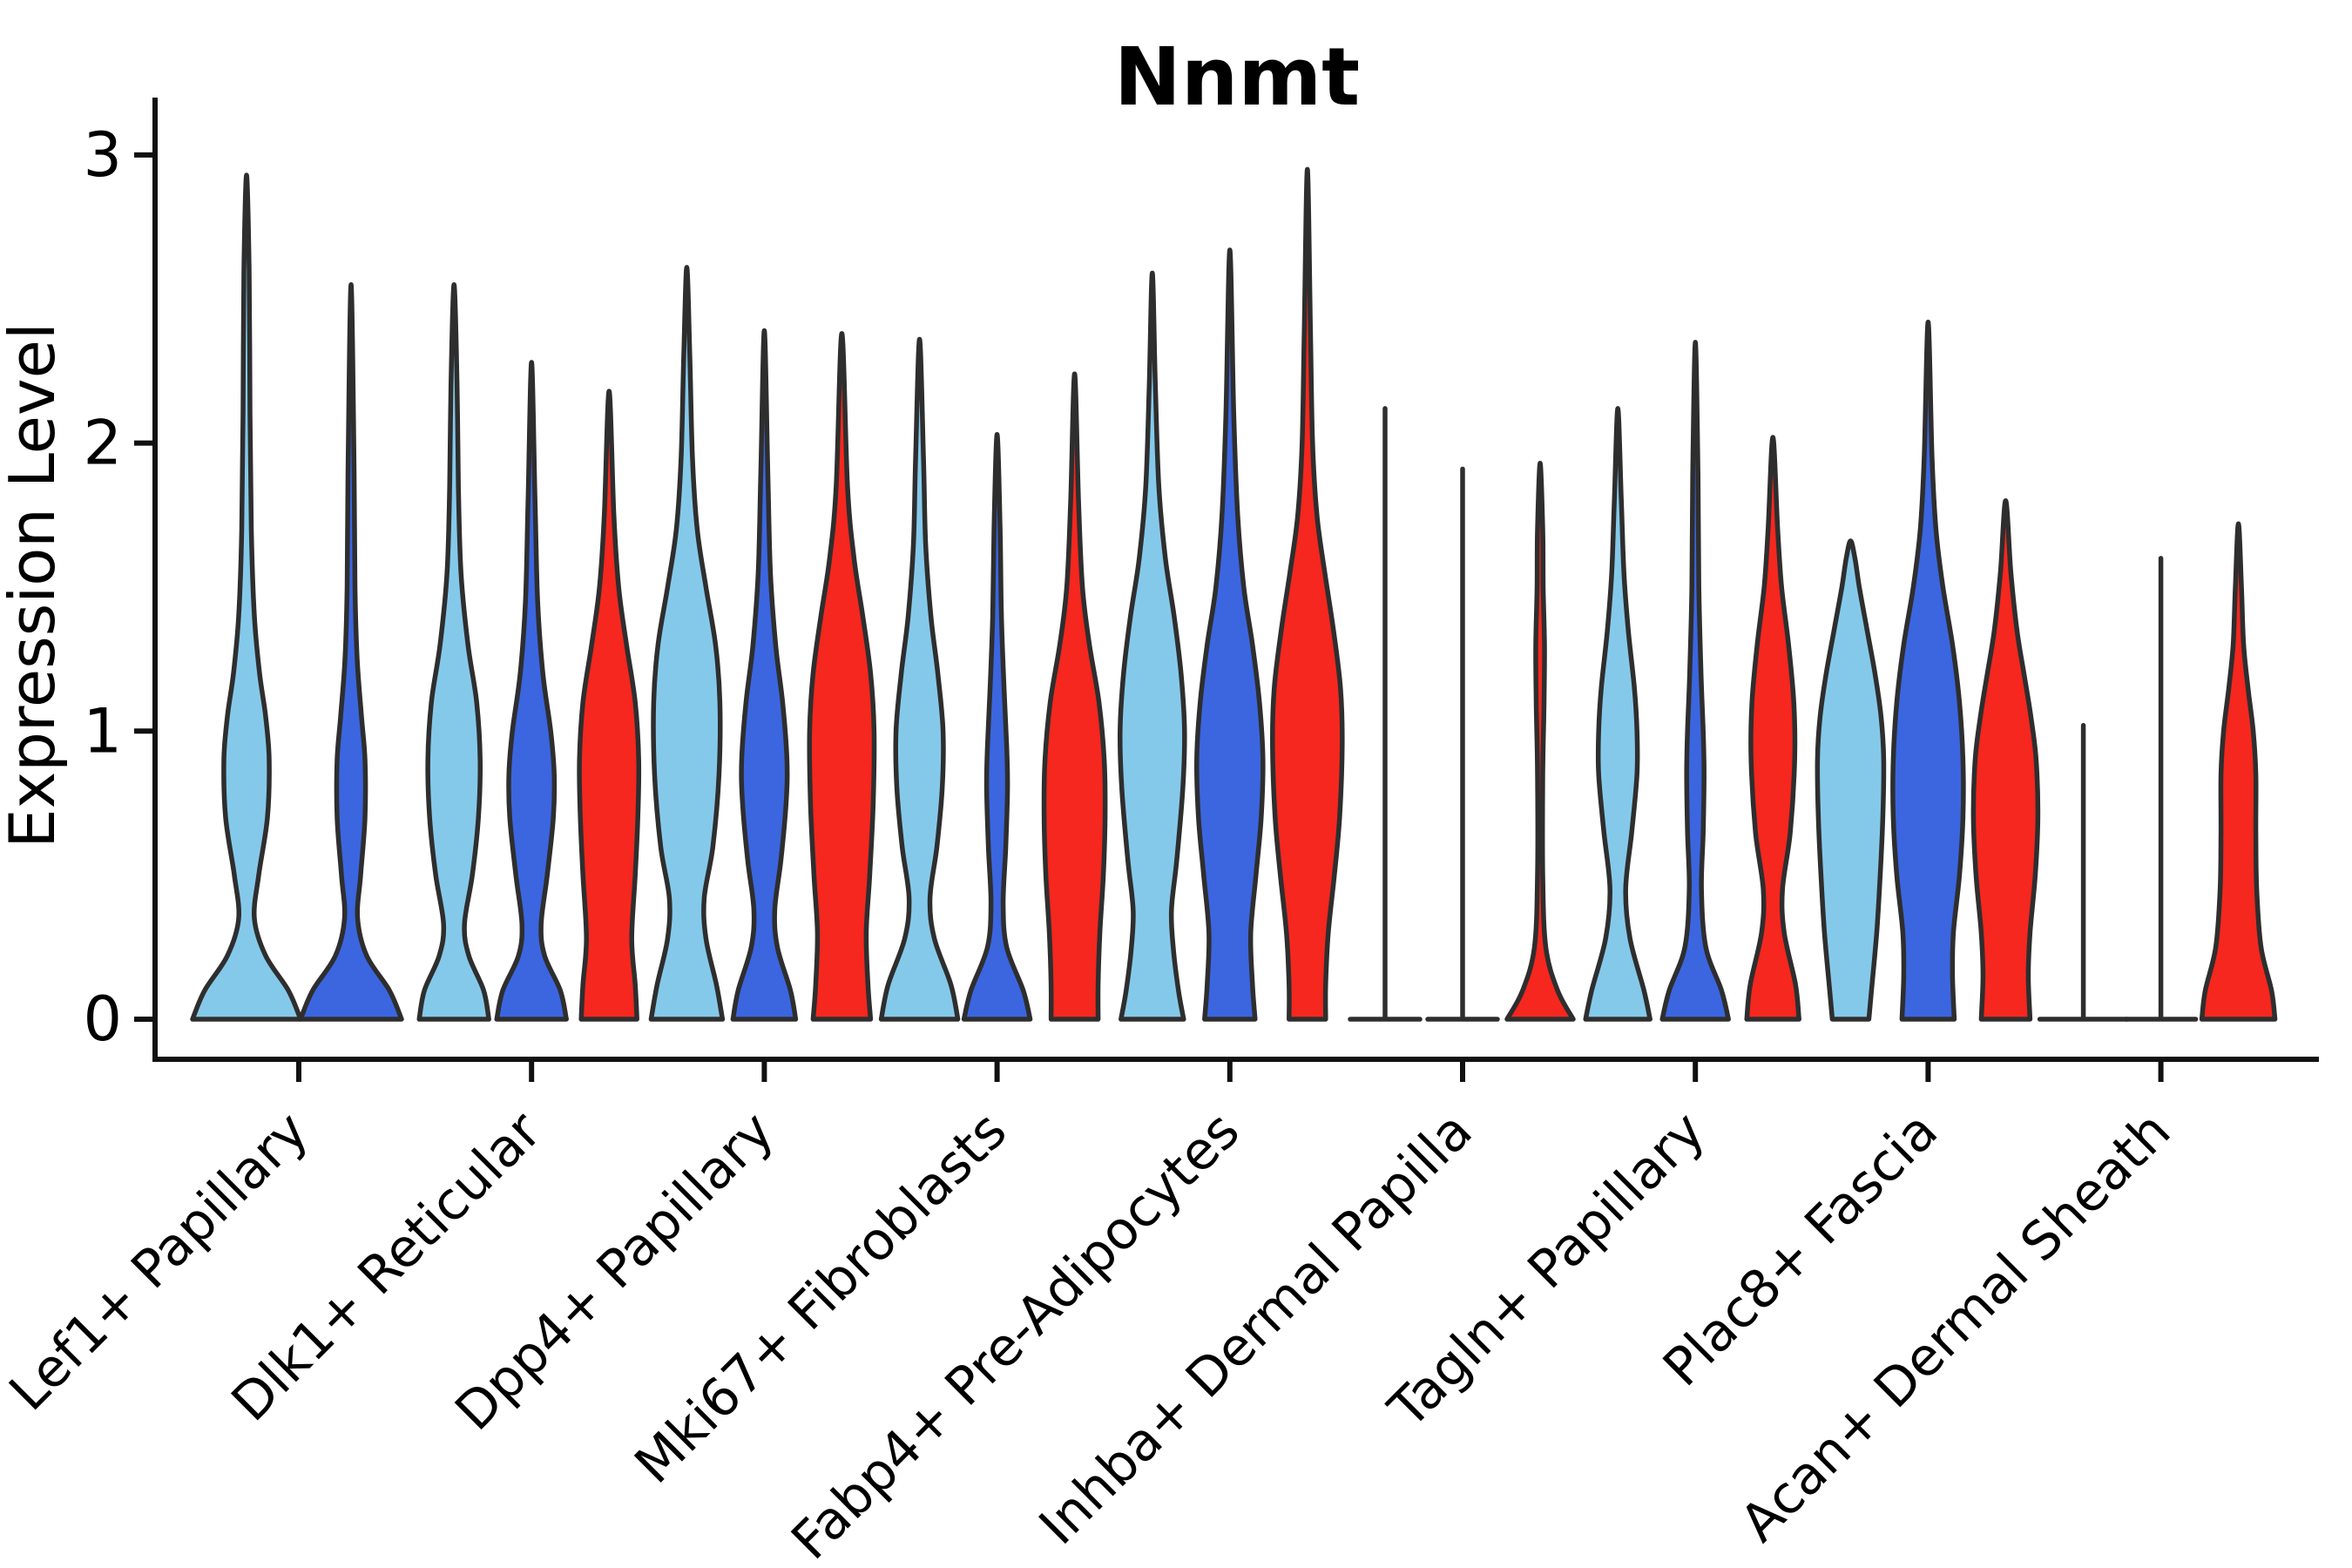 The height and width of the screenshot is (1568, 2352). Describe the element at coordinates (1237, 77) in the screenshot. I see `chart-title: Nnmt` at that location.